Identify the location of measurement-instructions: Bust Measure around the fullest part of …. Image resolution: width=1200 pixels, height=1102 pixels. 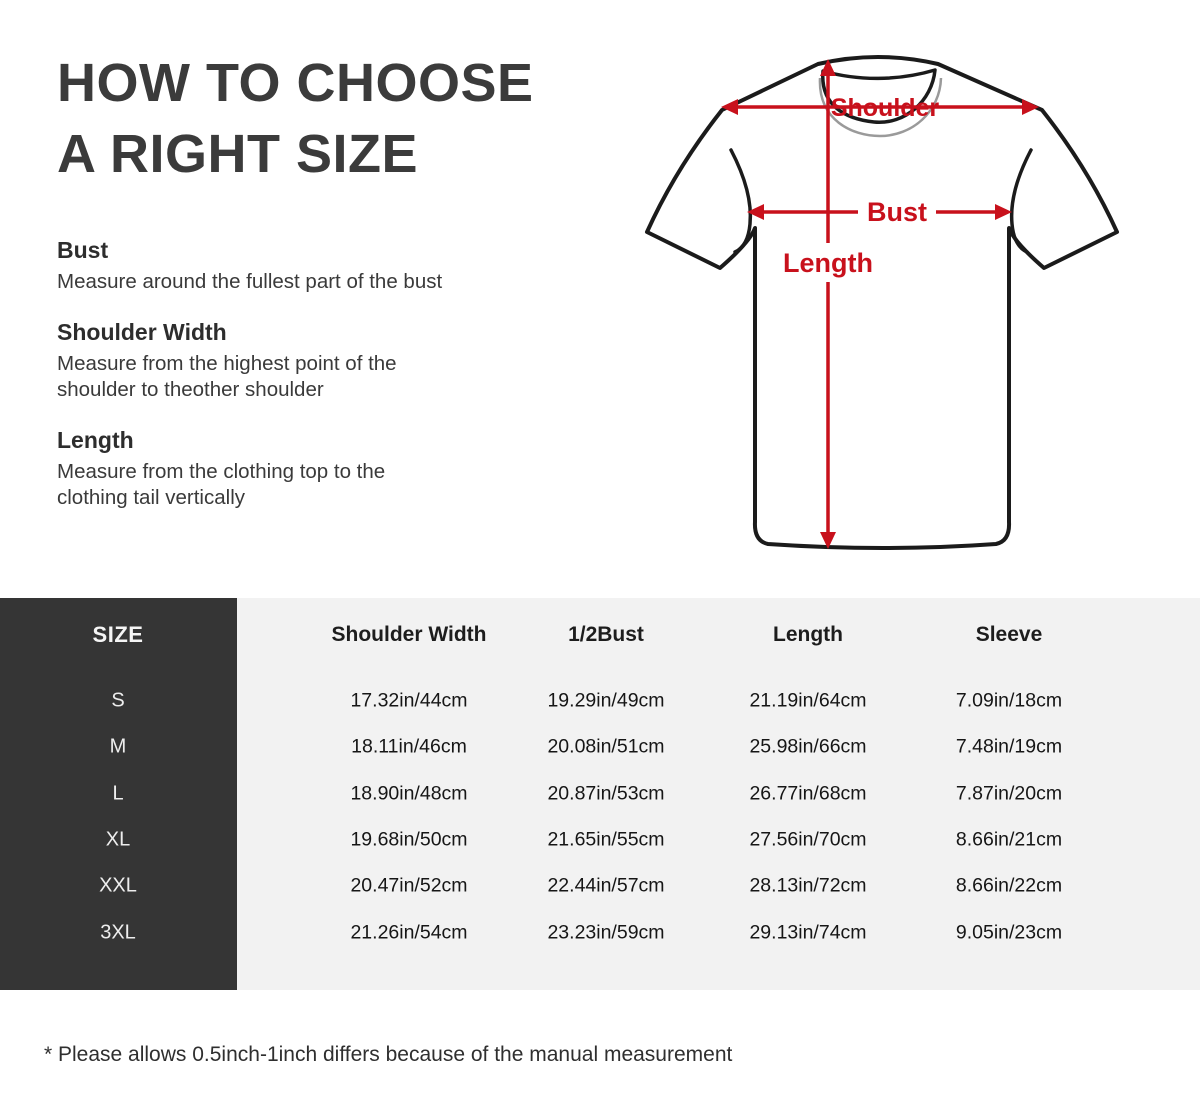
(307, 385).